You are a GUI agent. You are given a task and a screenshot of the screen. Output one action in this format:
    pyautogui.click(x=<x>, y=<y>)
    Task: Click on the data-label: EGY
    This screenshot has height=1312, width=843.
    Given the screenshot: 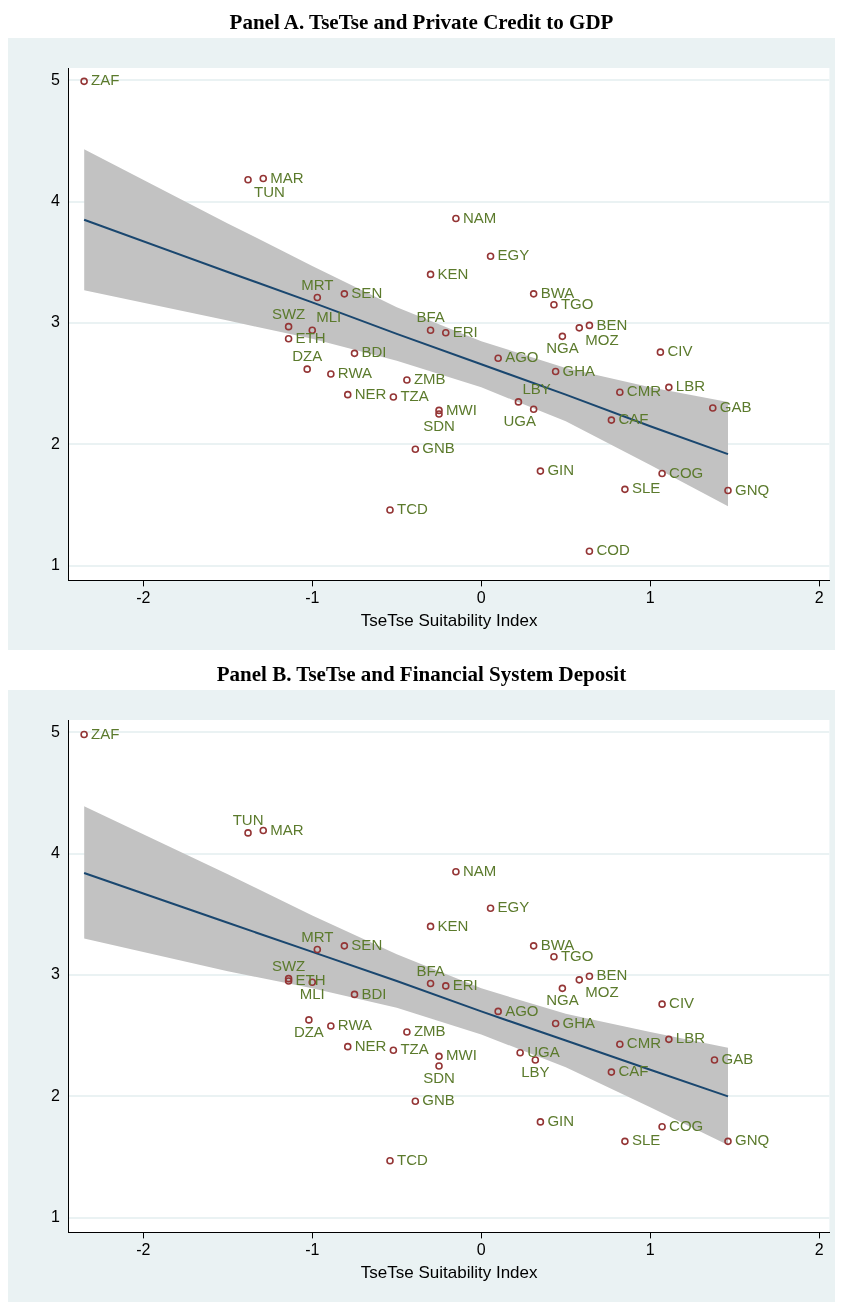 What is the action you would take?
    pyautogui.click(x=513, y=255)
    